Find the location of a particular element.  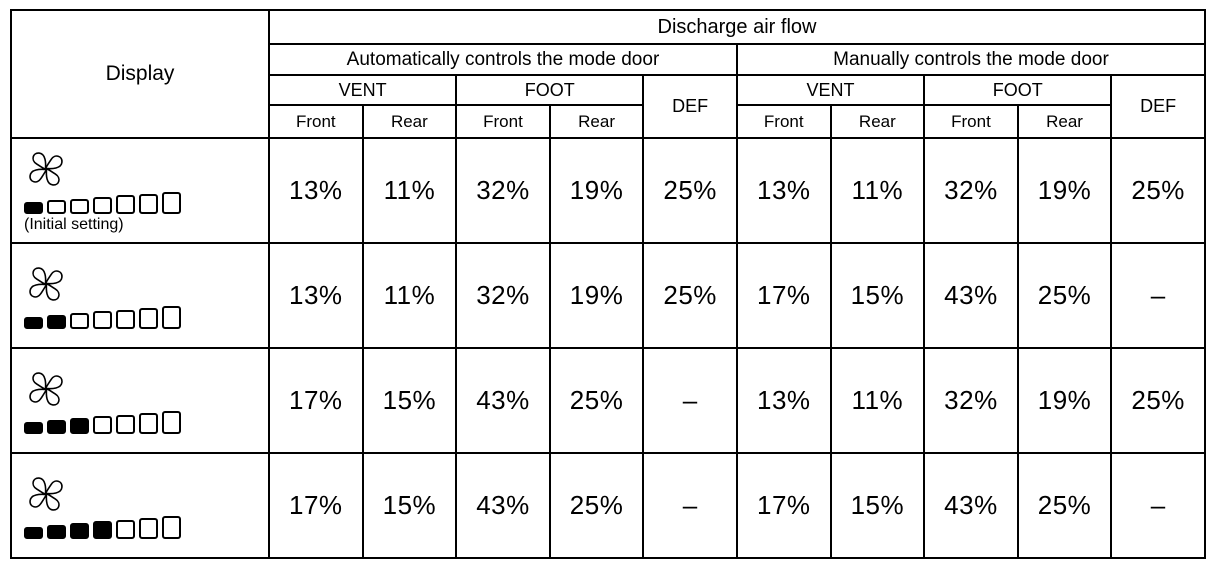

header-auto-vent: VENT is located at coordinates (362, 90).